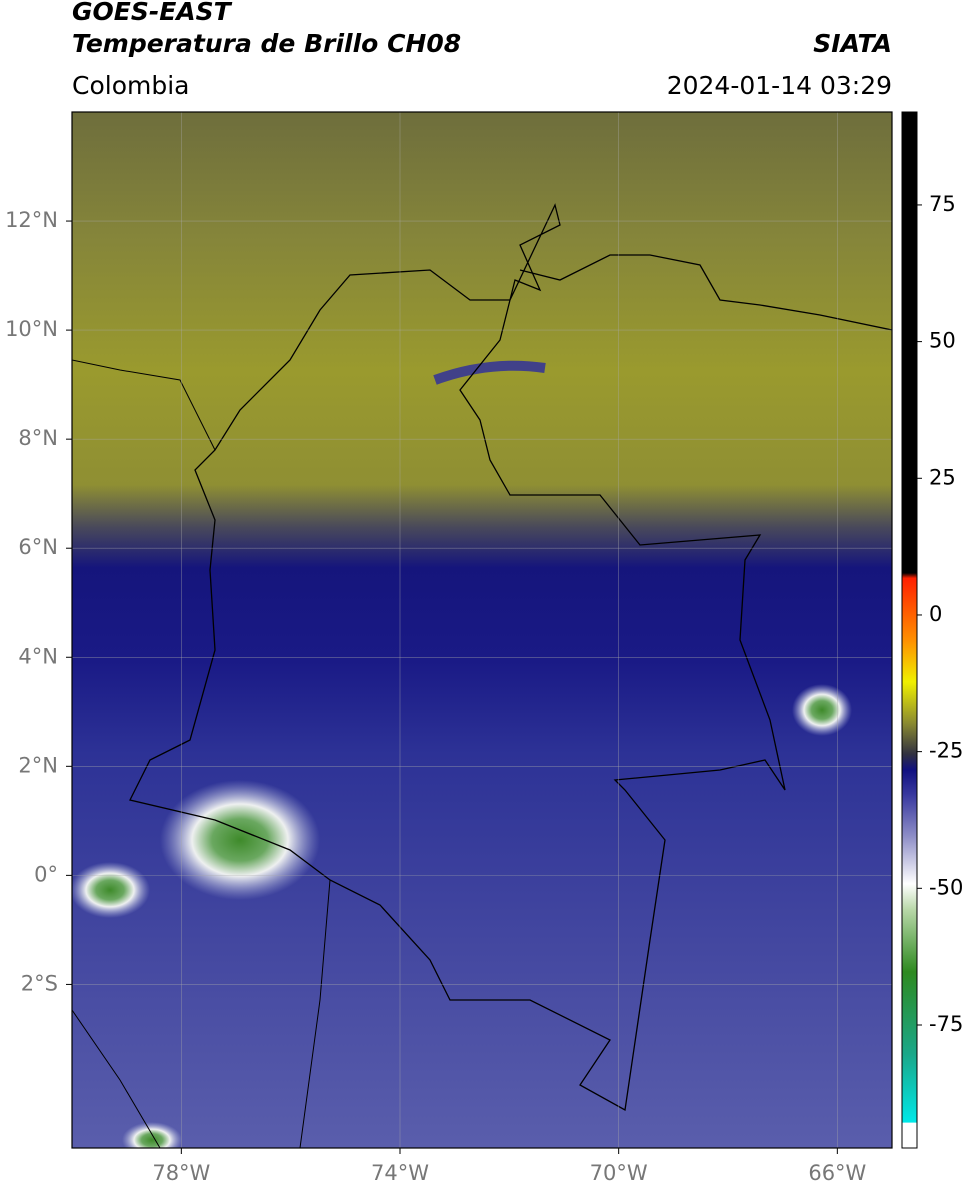  I want to click on x-tick-label: 74°W, so click(400, 1173).